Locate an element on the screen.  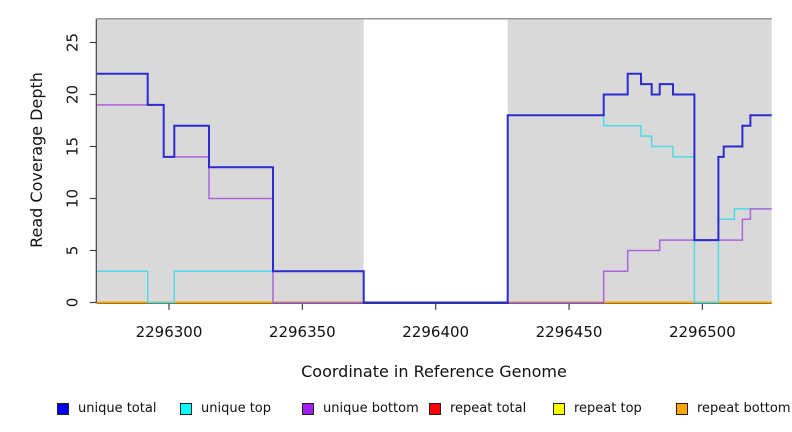
y-tick-label: 20 is located at coordinates (72, 94).